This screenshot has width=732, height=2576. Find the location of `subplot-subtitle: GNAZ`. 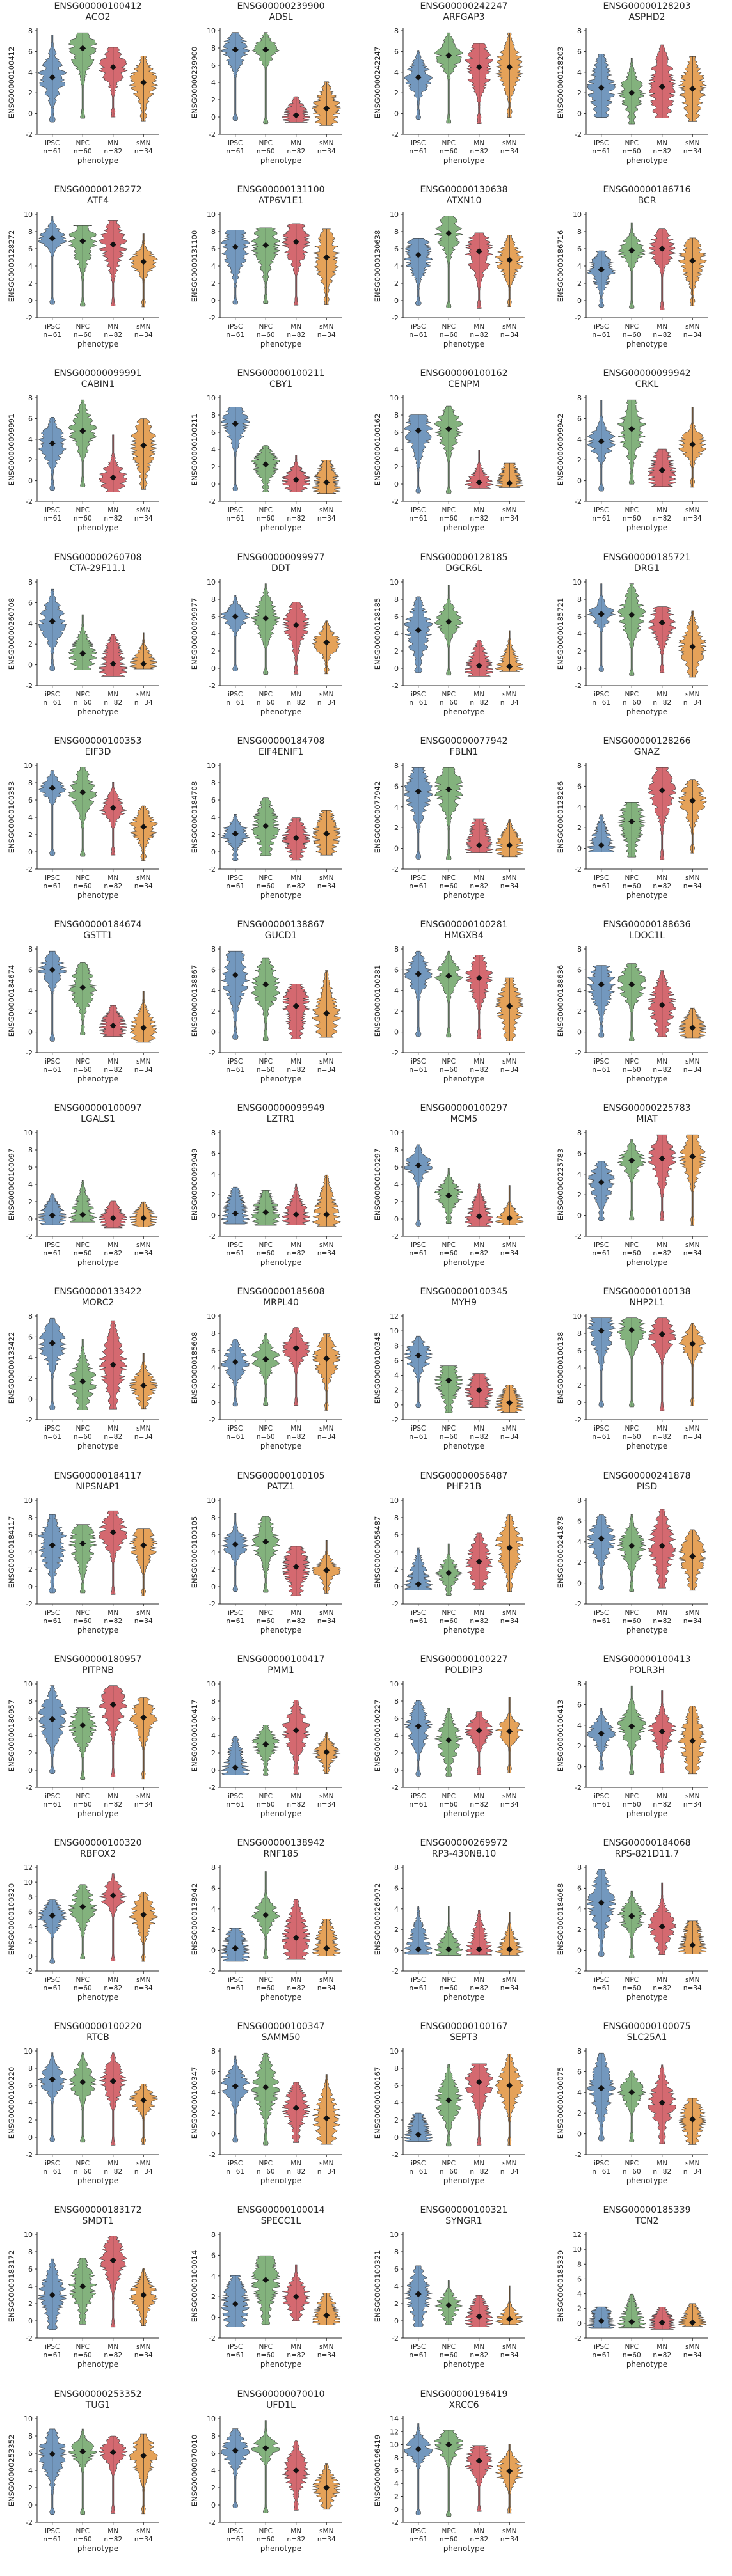

subplot-subtitle: GNAZ is located at coordinates (647, 752).